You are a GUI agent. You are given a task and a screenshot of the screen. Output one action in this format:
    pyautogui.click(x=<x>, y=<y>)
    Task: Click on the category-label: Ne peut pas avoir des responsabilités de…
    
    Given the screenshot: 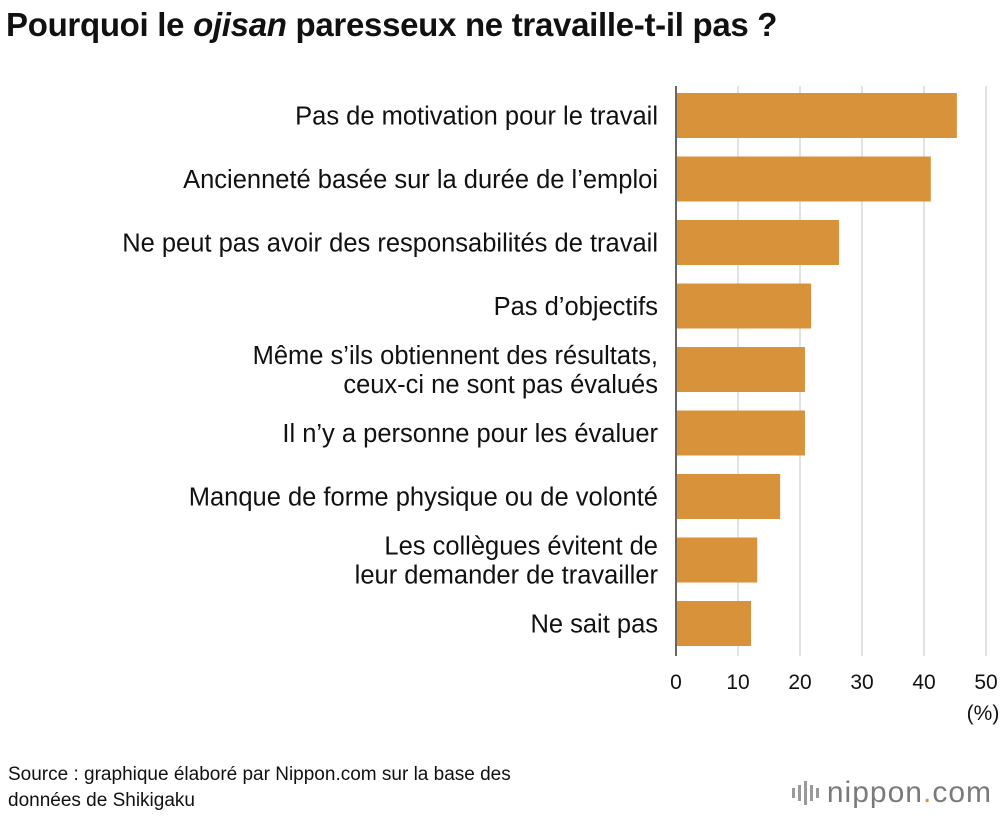 What is the action you would take?
    pyautogui.click(x=390, y=244)
    